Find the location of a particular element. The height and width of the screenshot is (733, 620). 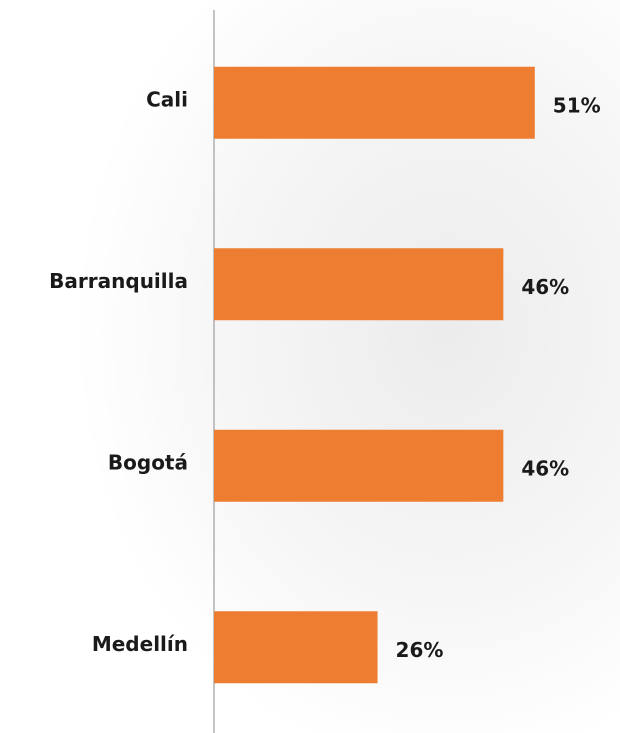

category-label: Barranquilla is located at coordinates (118, 281).